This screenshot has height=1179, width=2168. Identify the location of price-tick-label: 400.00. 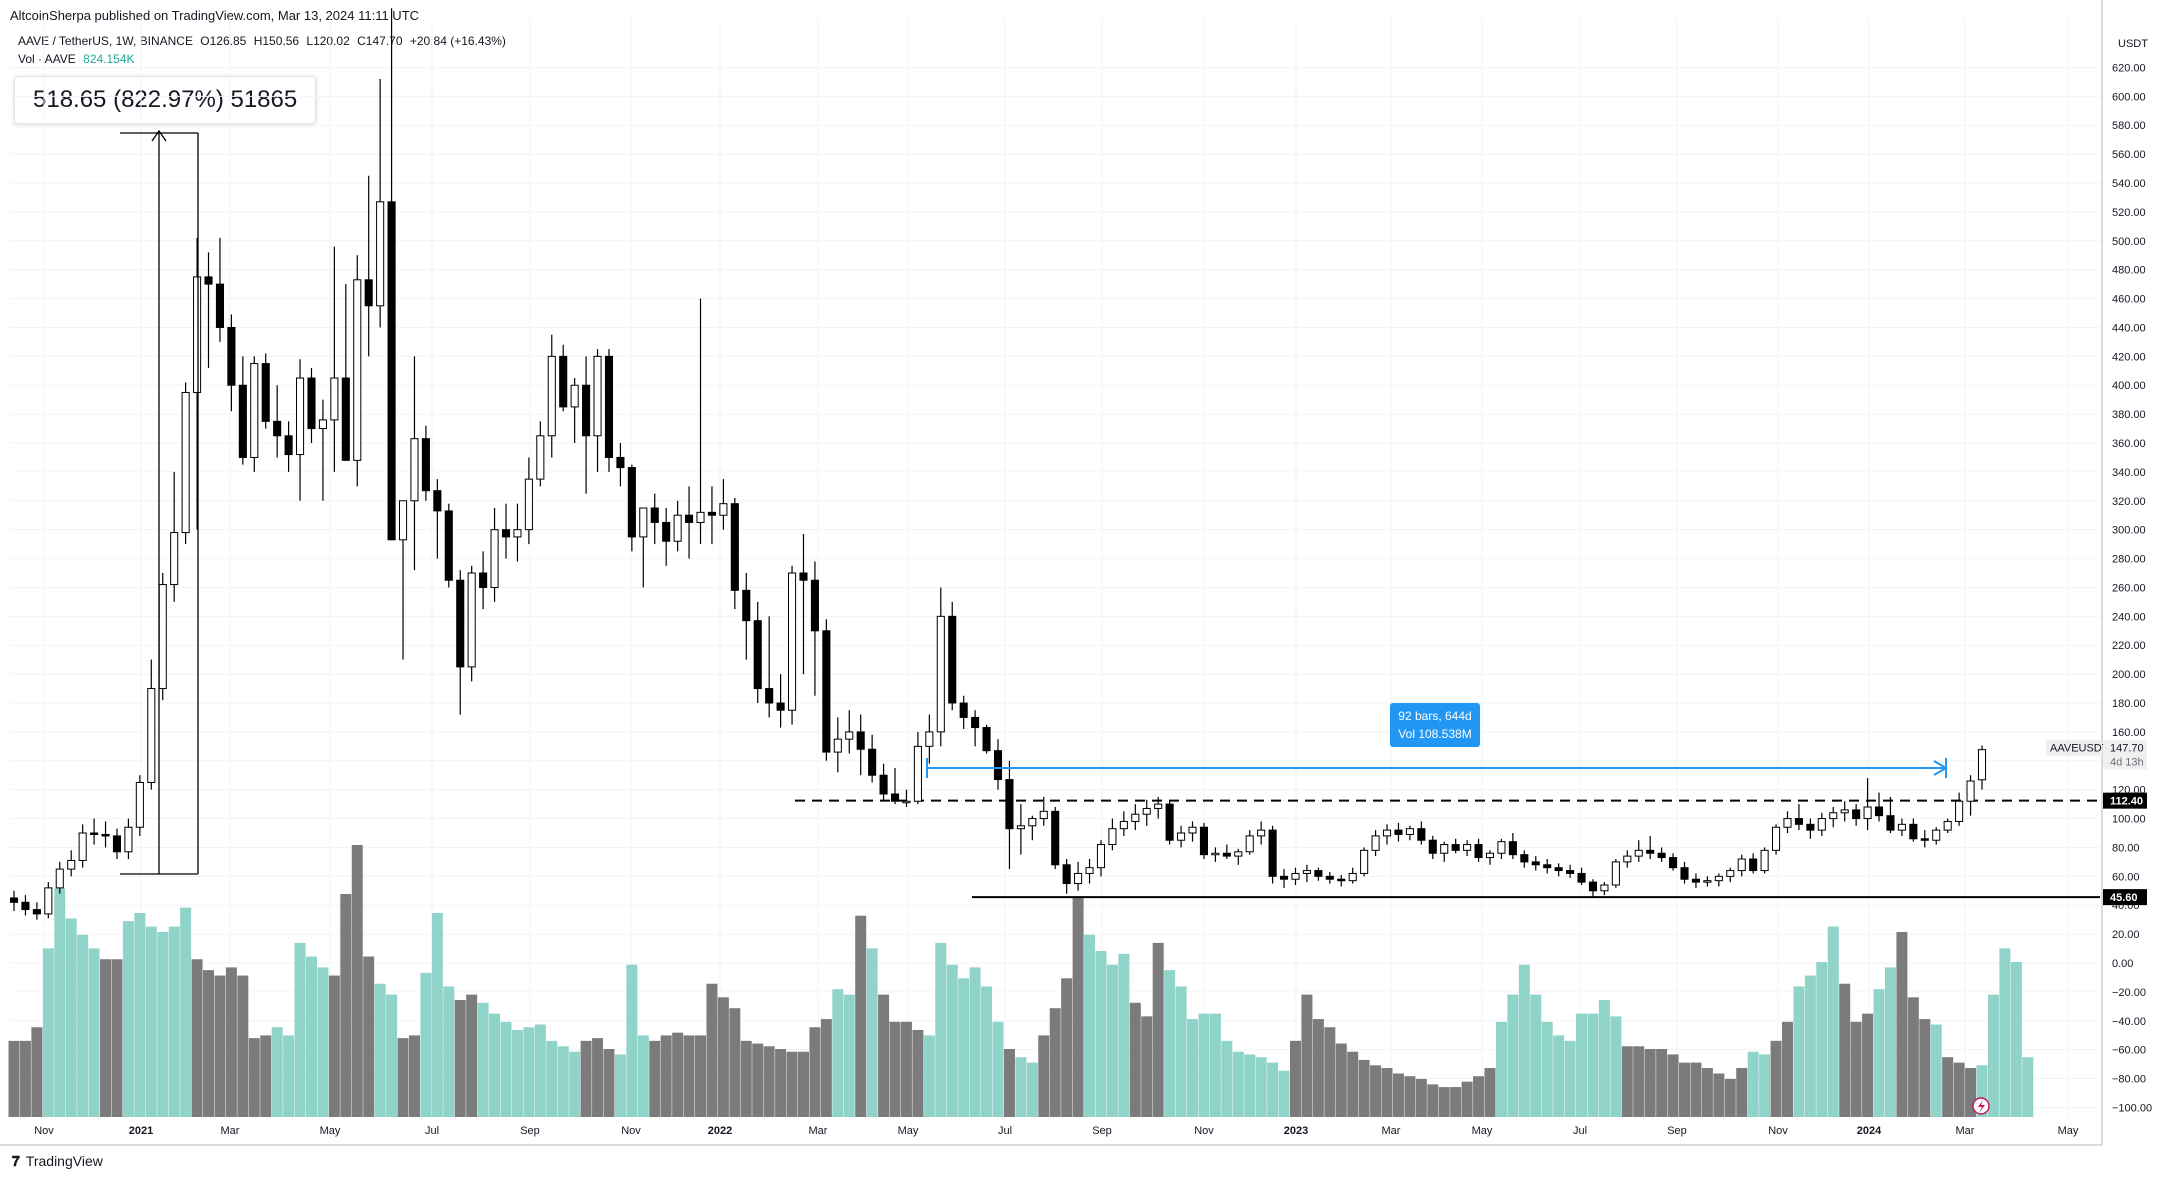
(2129, 386).